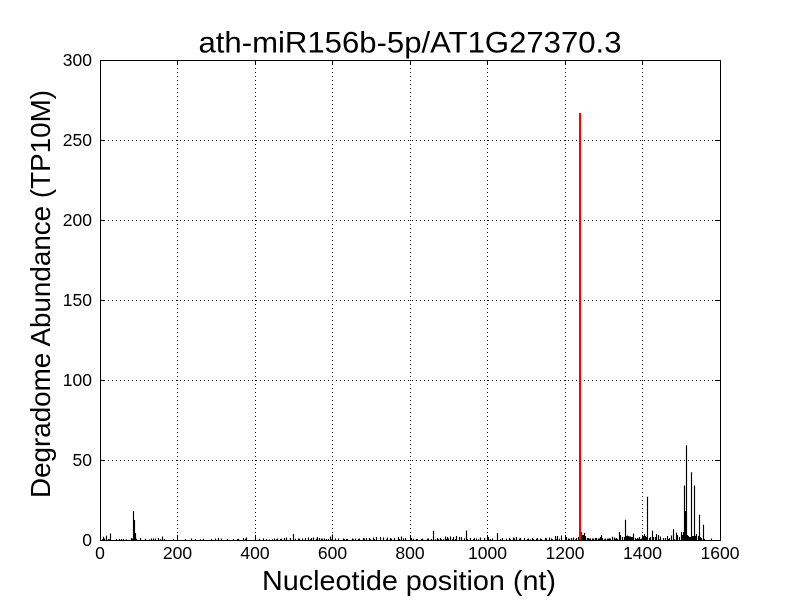 This screenshot has width=800, height=605. I want to click on svg-text: 150, so click(77, 300).